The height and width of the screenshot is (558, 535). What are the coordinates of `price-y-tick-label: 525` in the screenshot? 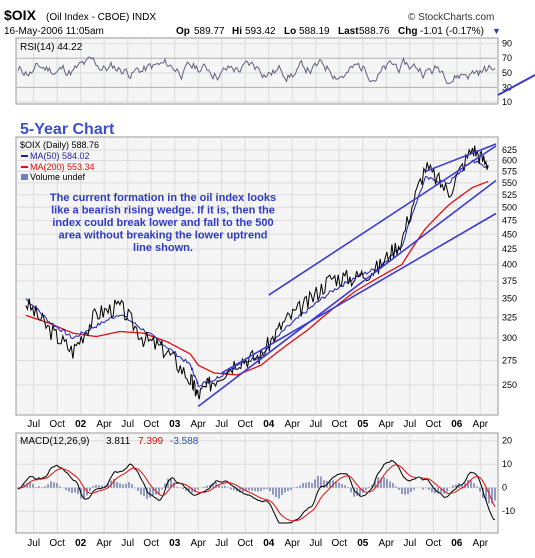 It's located at (509, 195).